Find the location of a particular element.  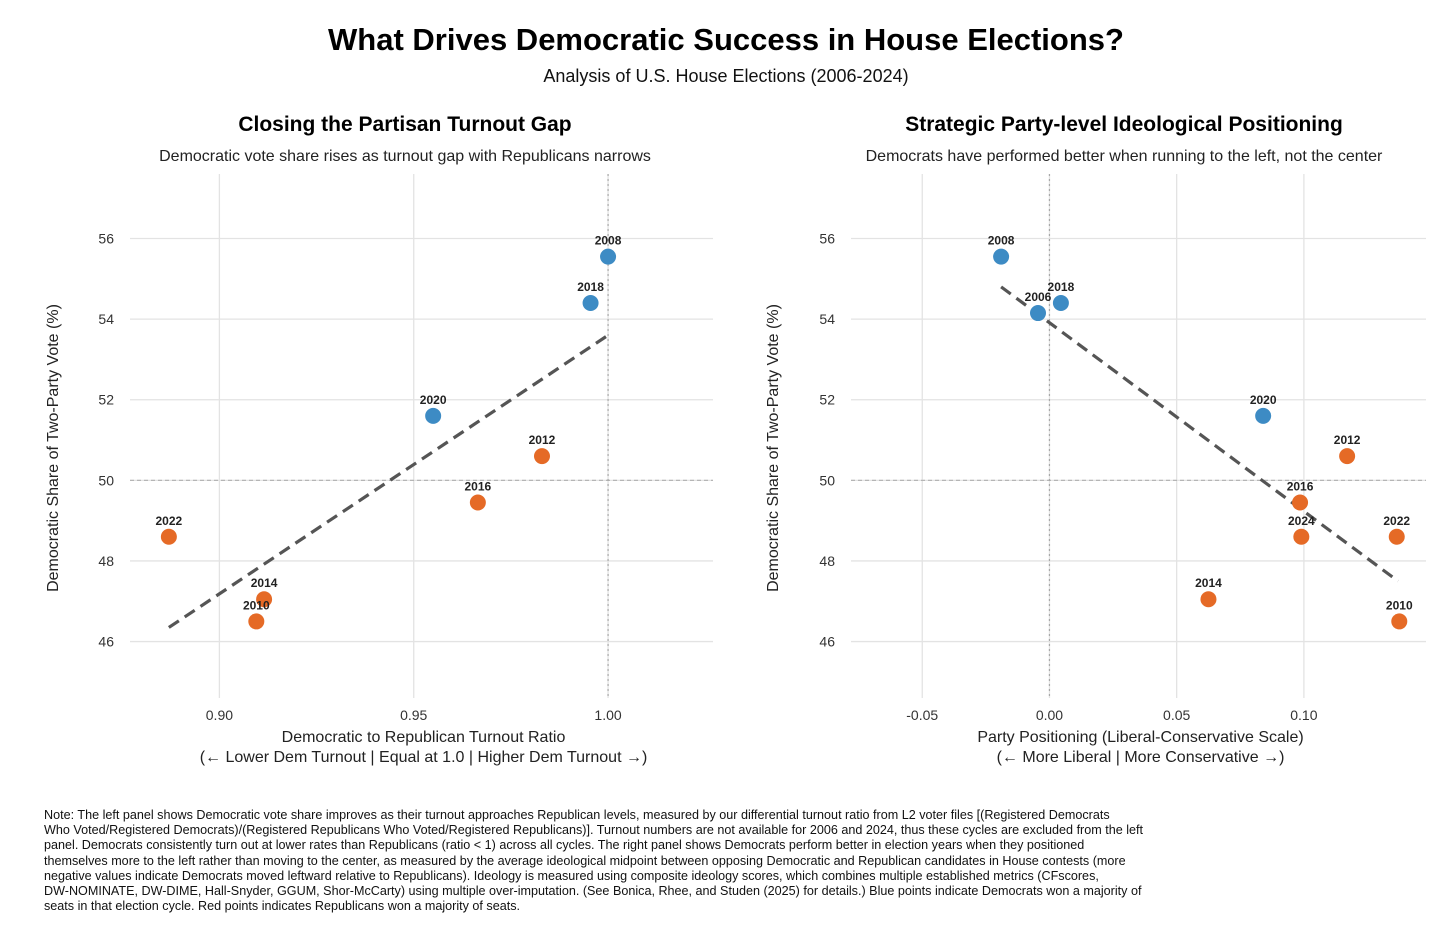

data-point-2006 is located at coordinates (1038, 313).